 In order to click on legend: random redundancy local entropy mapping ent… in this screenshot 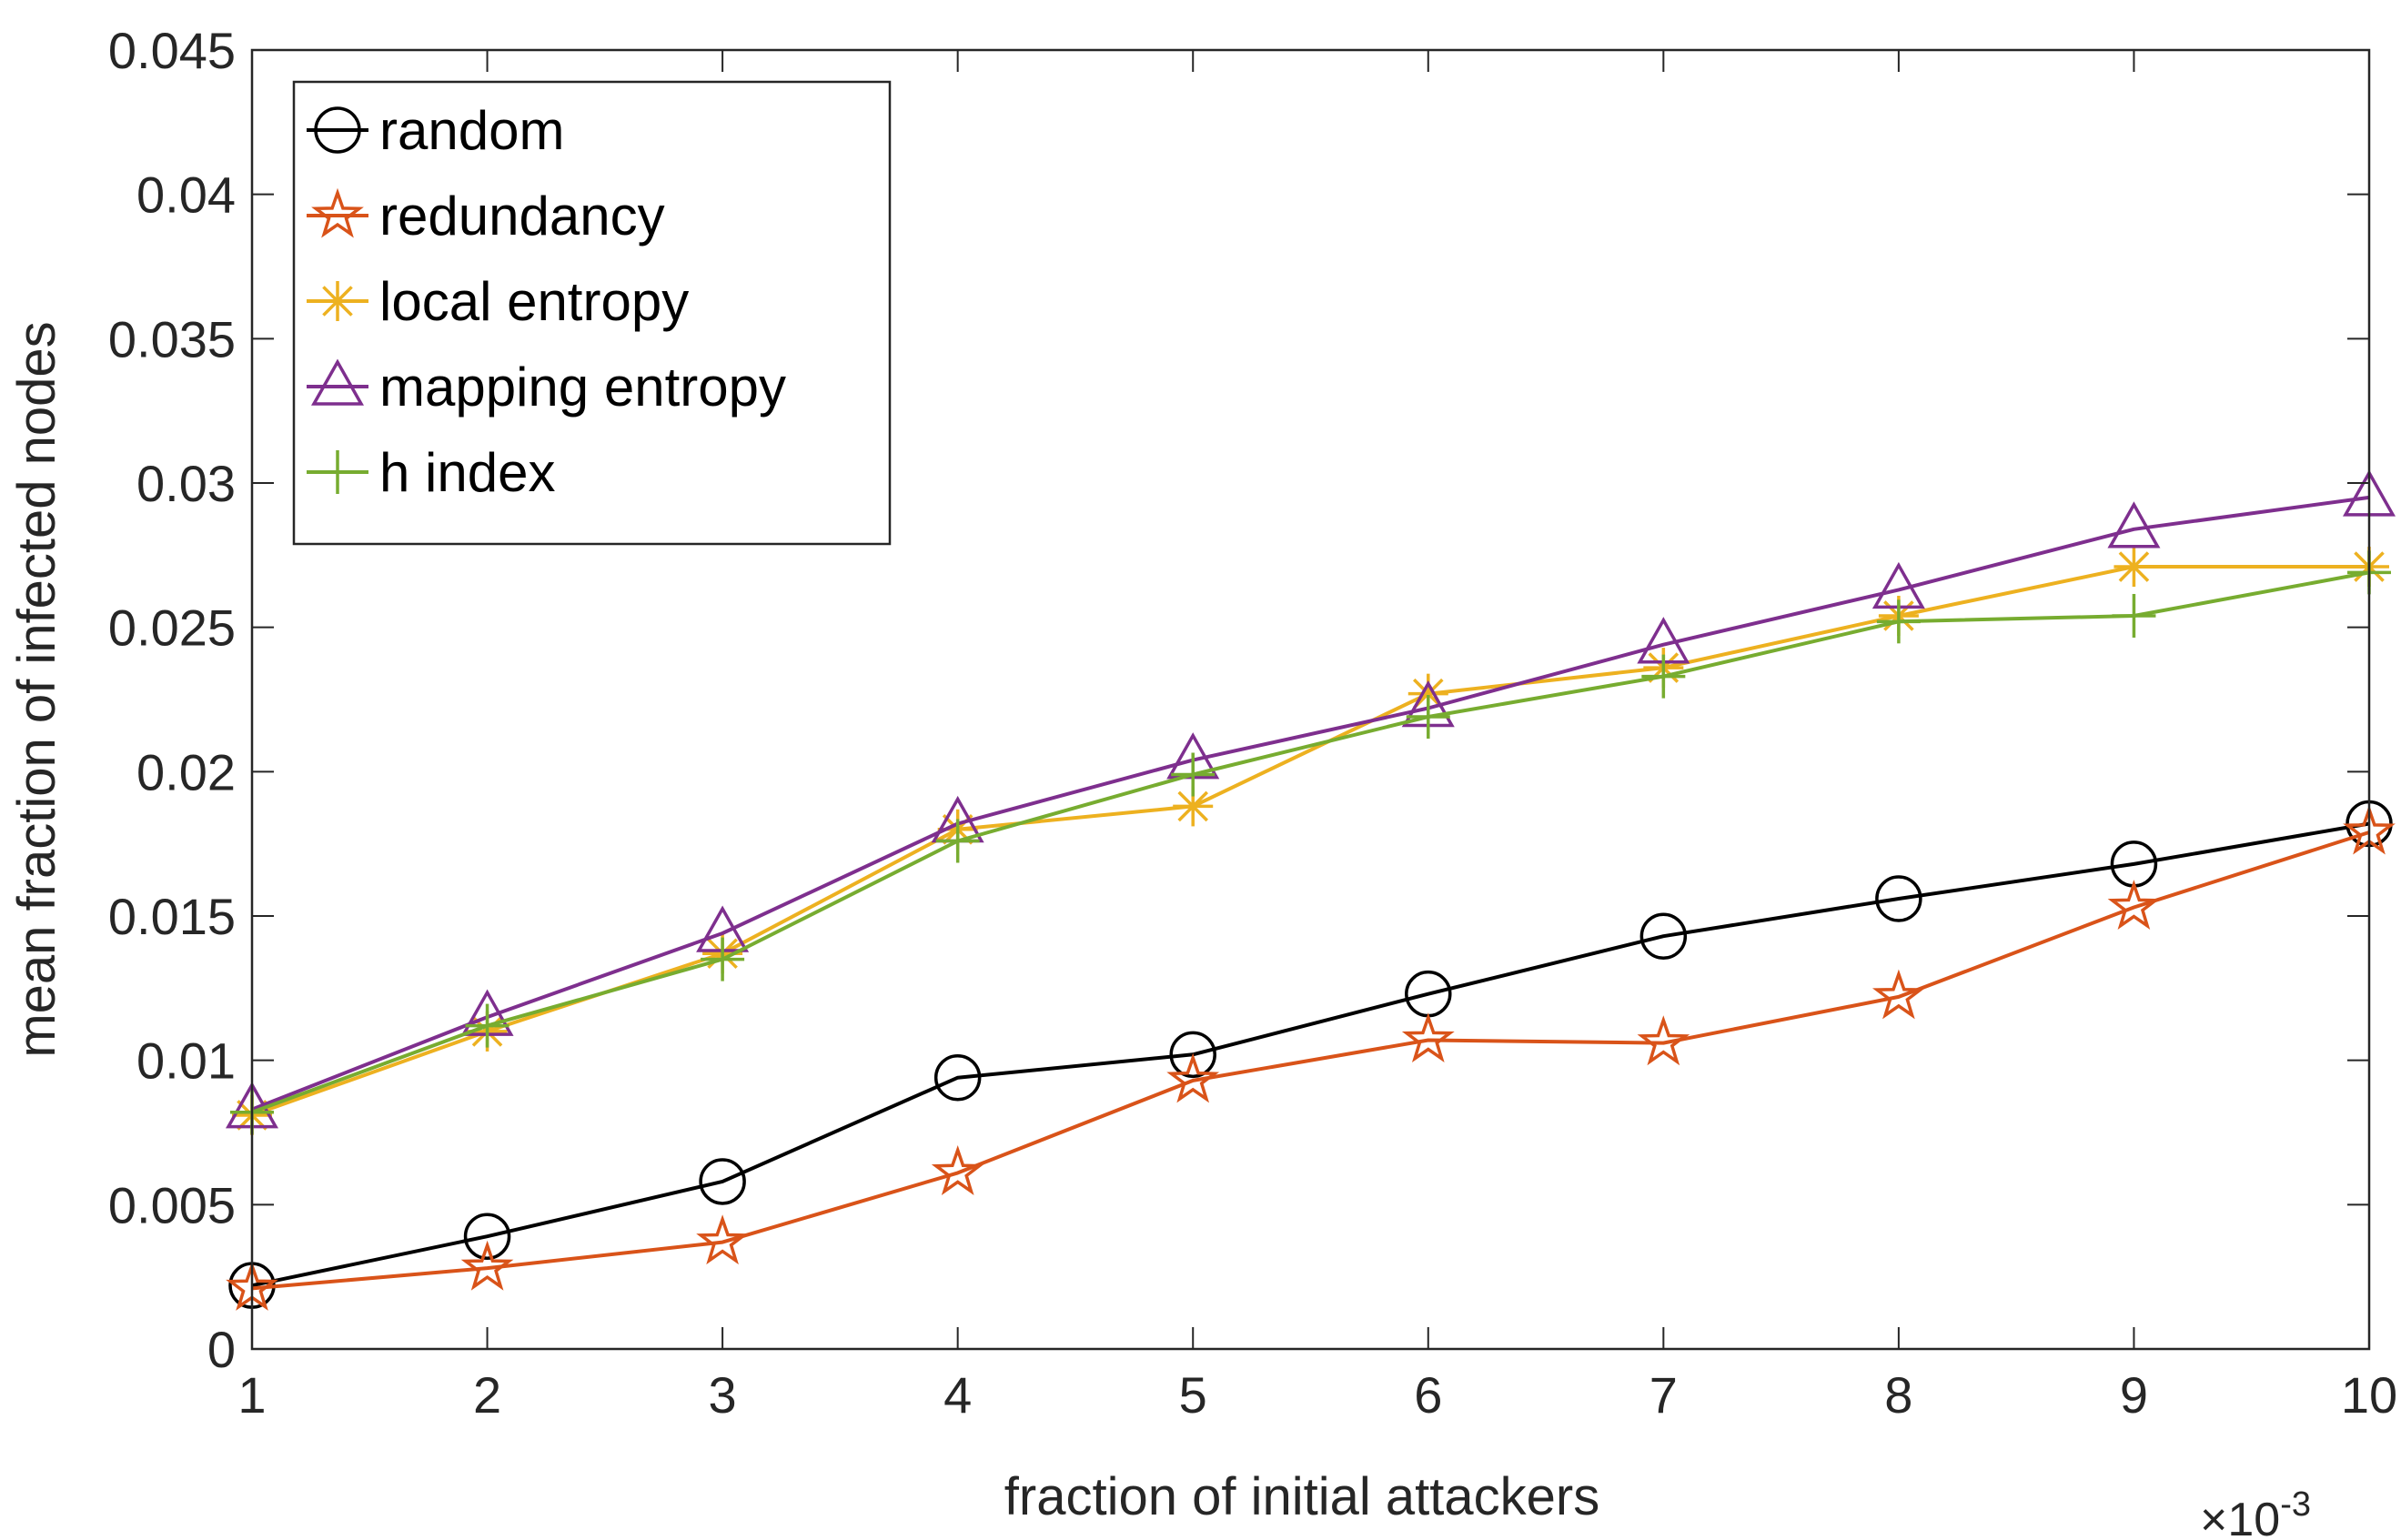, I will do `click(592, 313)`.